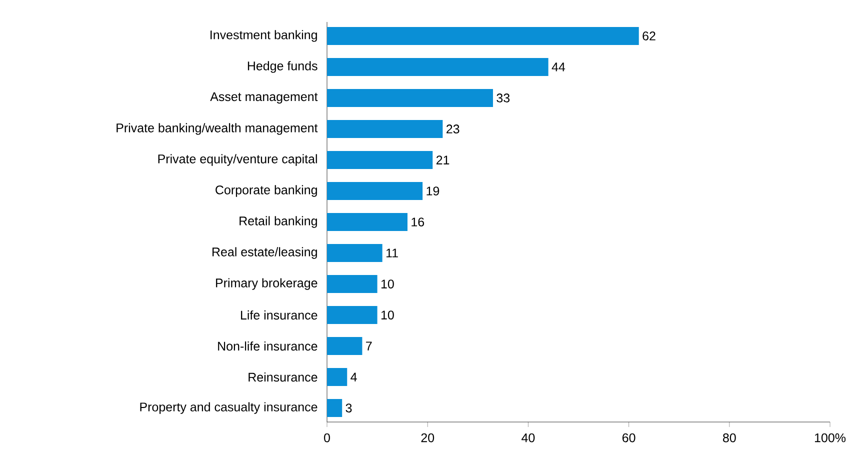 This screenshot has height=458, width=857. Describe the element at coordinates (453, 129) in the screenshot. I see `data-label: 23` at that location.